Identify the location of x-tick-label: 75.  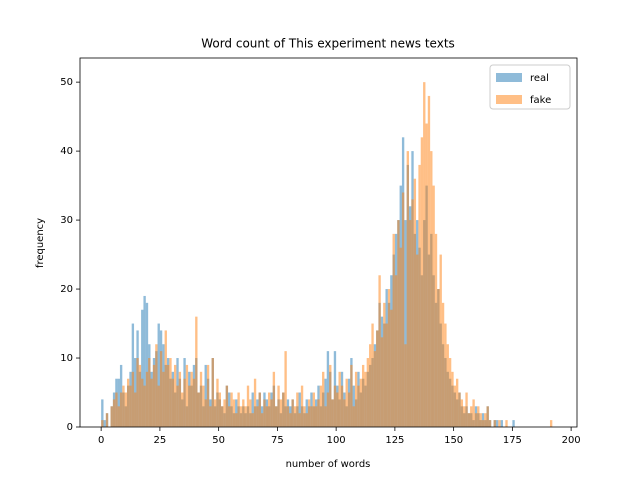
(277, 440).